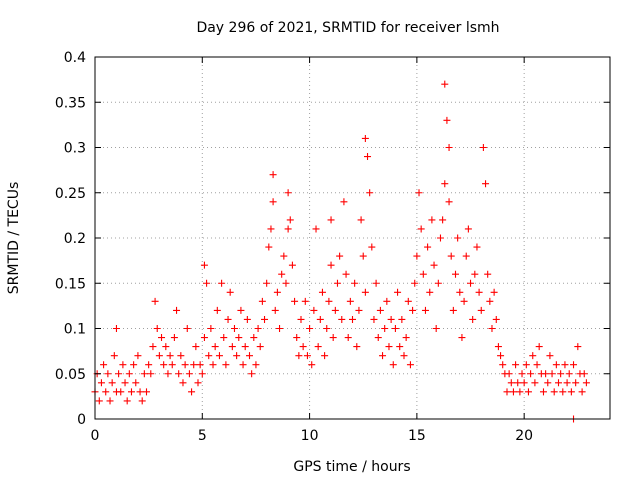 This screenshot has height=480, width=640. What do you see at coordinates (95, 436) in the screenshot?
I see `x-tick-label: 0` at bounding box center [95, 436].